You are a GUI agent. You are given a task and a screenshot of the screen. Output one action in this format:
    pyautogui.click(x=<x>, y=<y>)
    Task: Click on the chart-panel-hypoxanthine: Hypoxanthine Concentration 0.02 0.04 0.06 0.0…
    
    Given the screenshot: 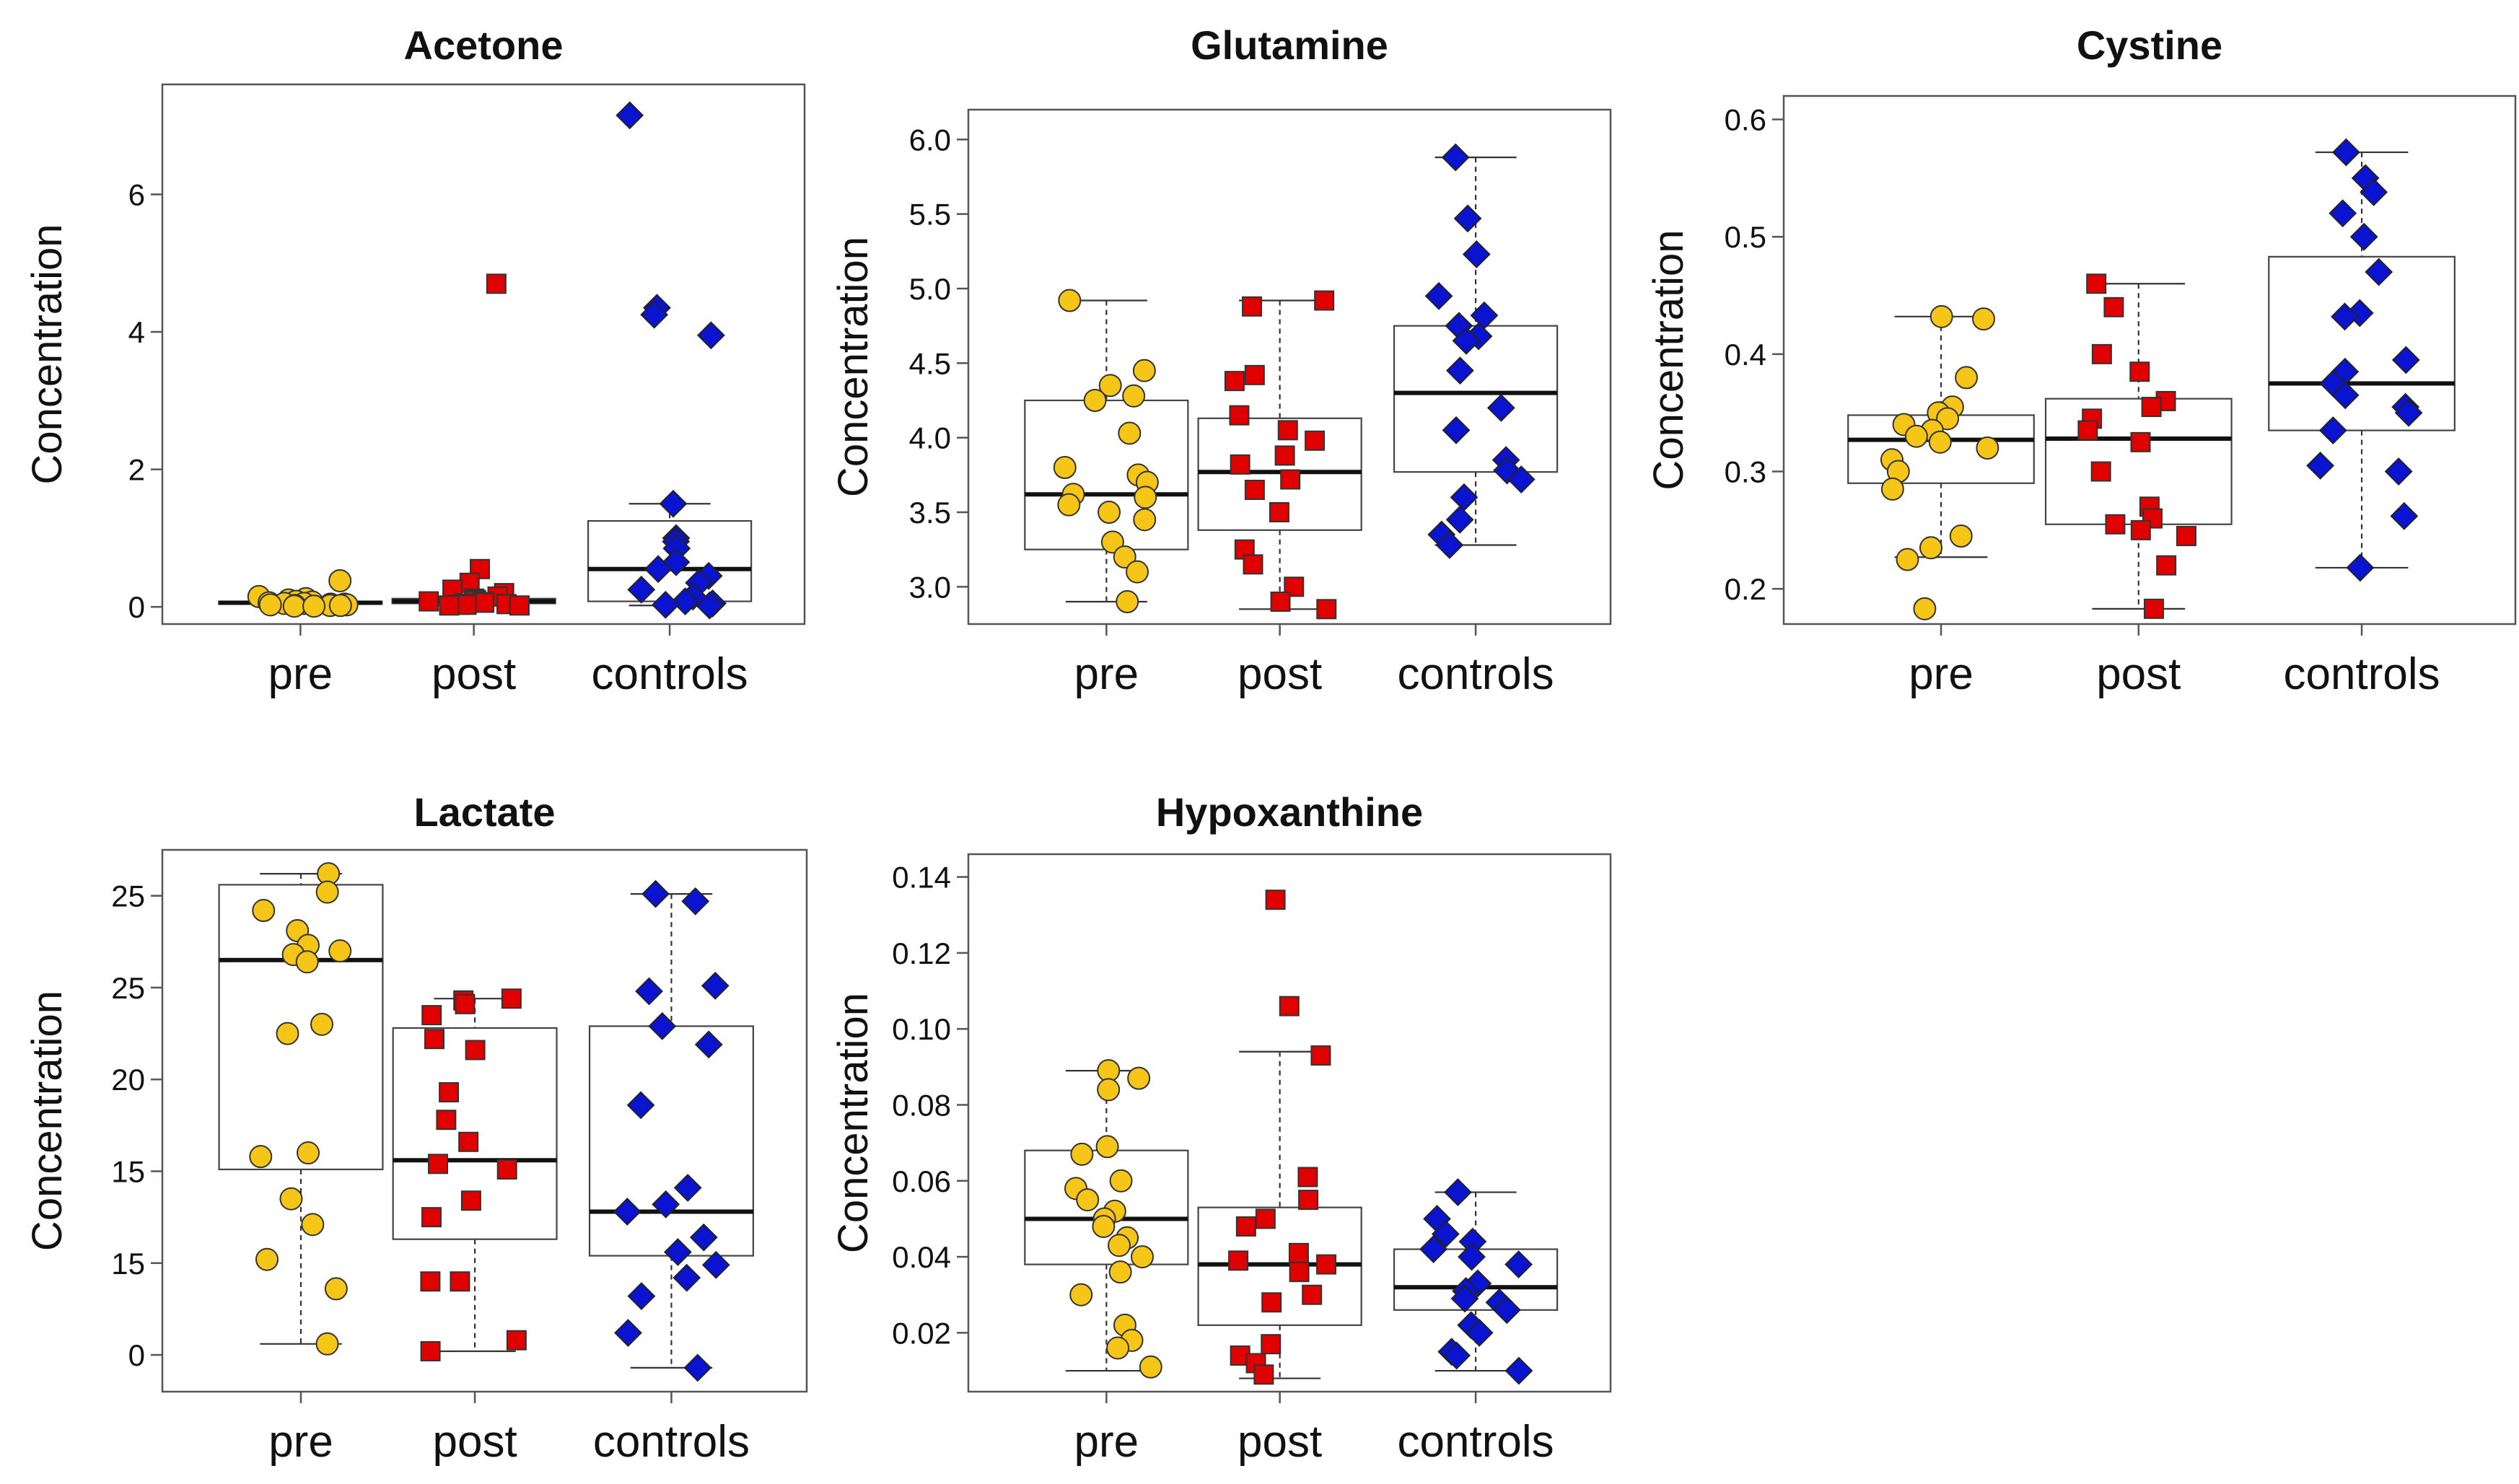 What is the action you would take?
    pyautogui.click(x=1221, y=1128)
    